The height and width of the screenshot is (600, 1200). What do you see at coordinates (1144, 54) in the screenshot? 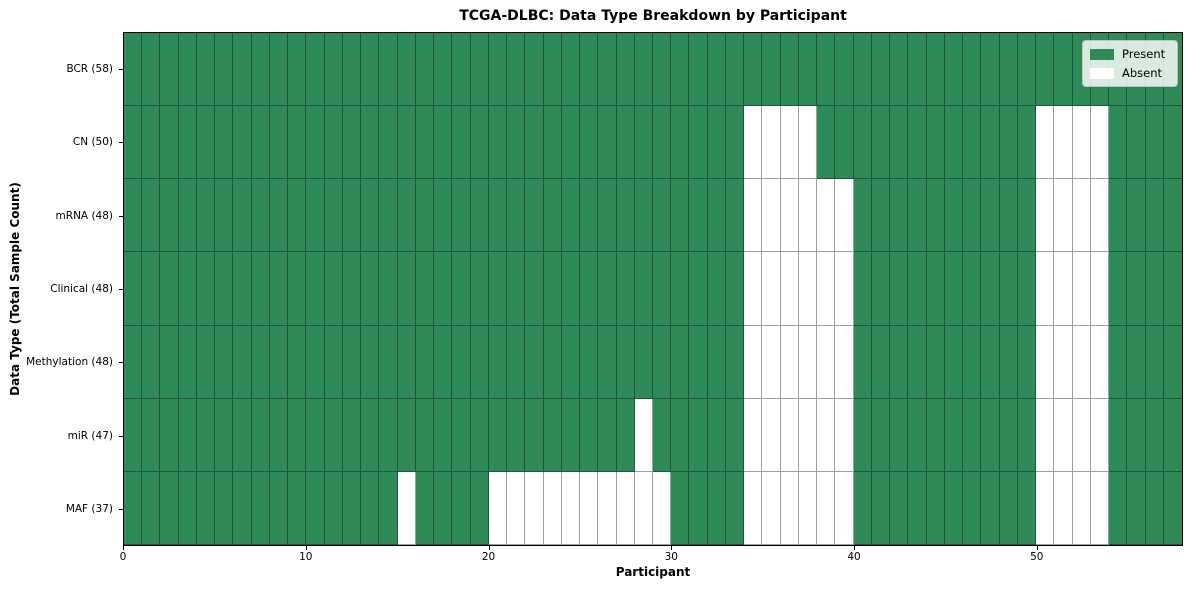
I see `legend-present-label: Present` at bounding box center [1144, 54].